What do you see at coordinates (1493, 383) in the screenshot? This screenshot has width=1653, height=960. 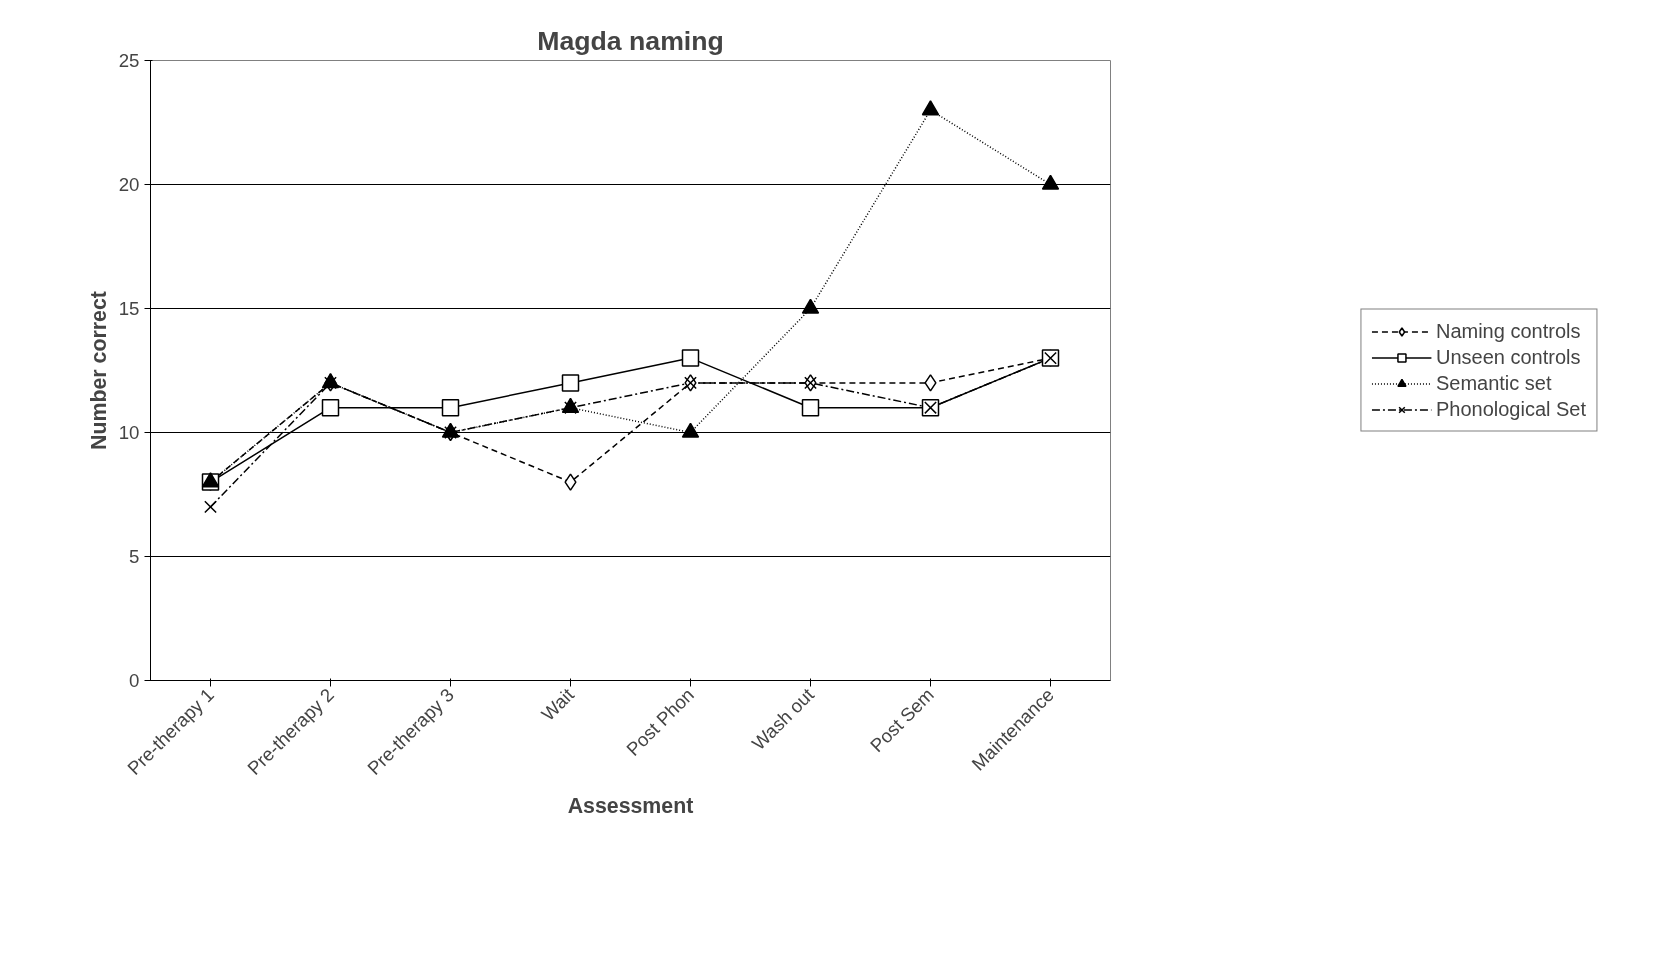 I see `legend-label: Semantic set` at bounding box center [1493, 383].